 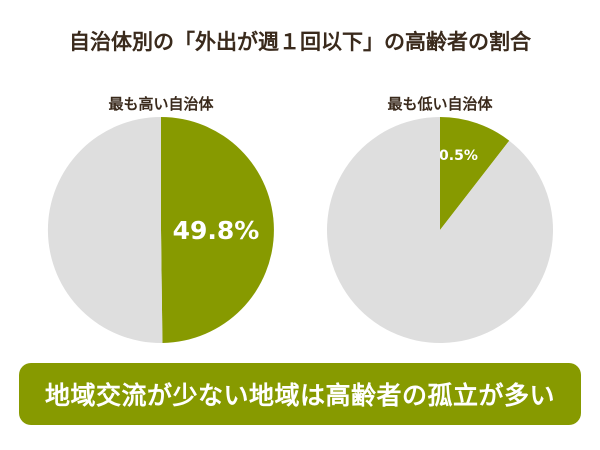 I want to click on pie-slice-label: 49.8%, so click(x=216, y=230).